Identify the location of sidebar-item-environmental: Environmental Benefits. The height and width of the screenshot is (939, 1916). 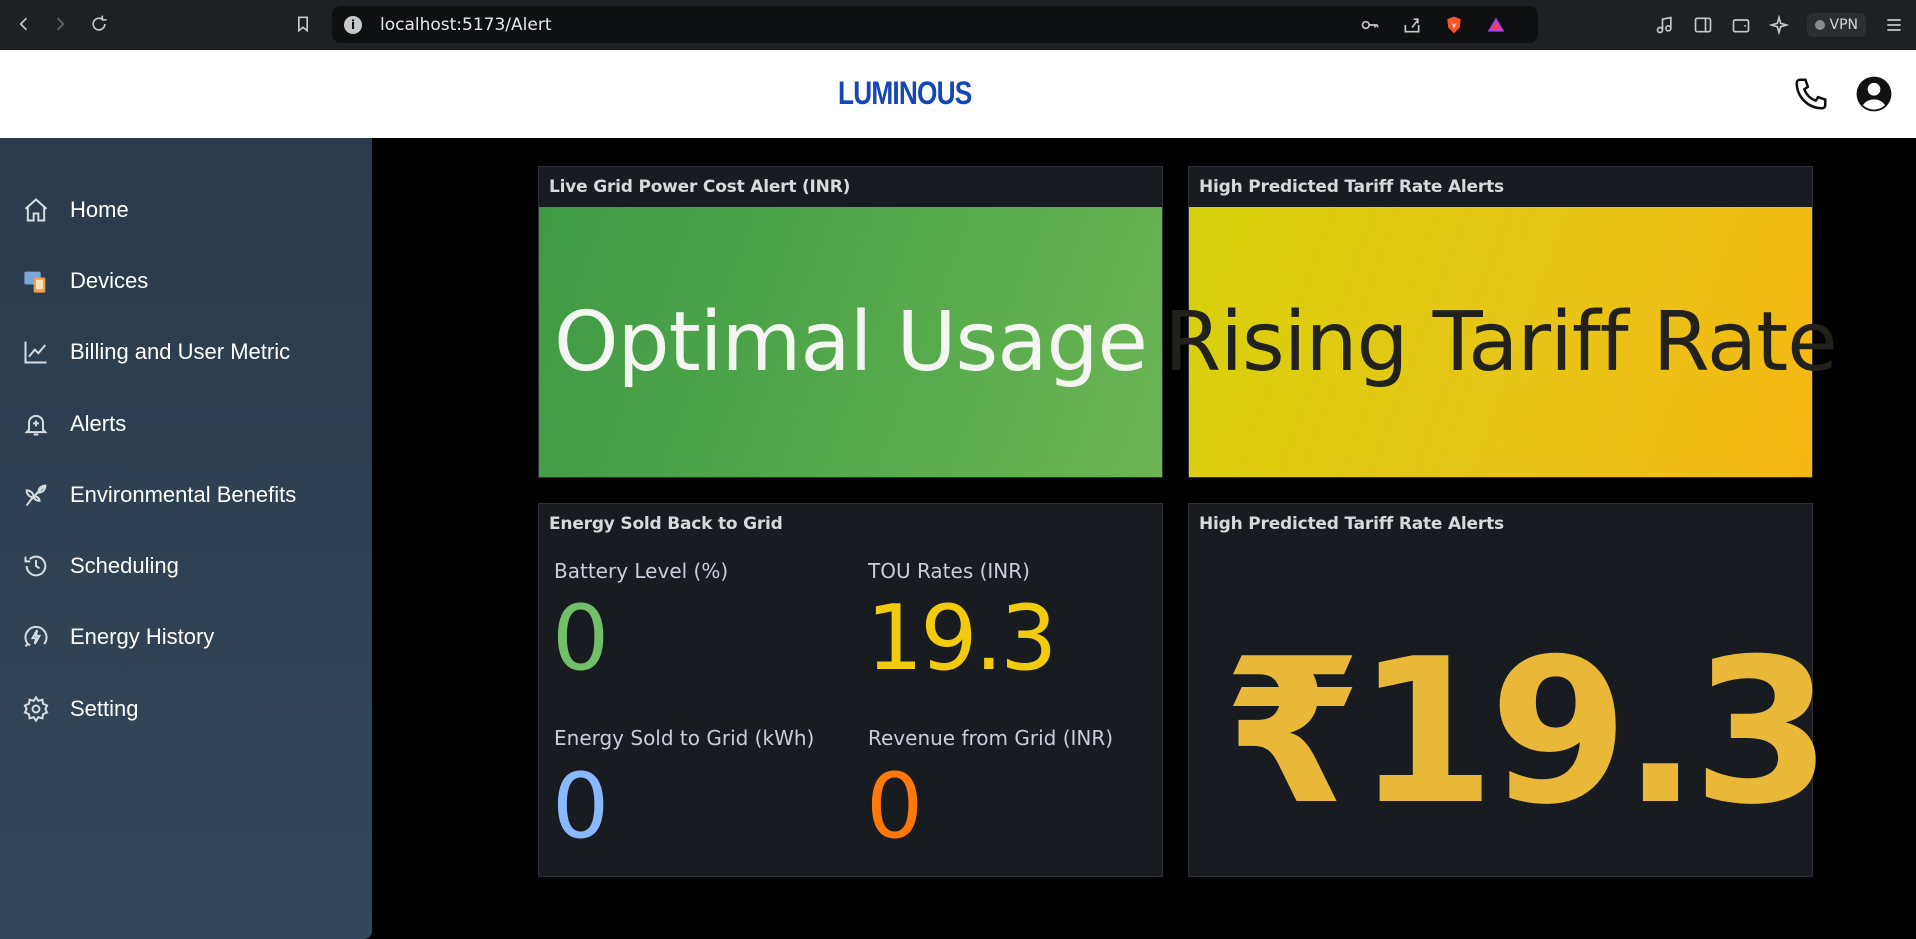
(159, 495).